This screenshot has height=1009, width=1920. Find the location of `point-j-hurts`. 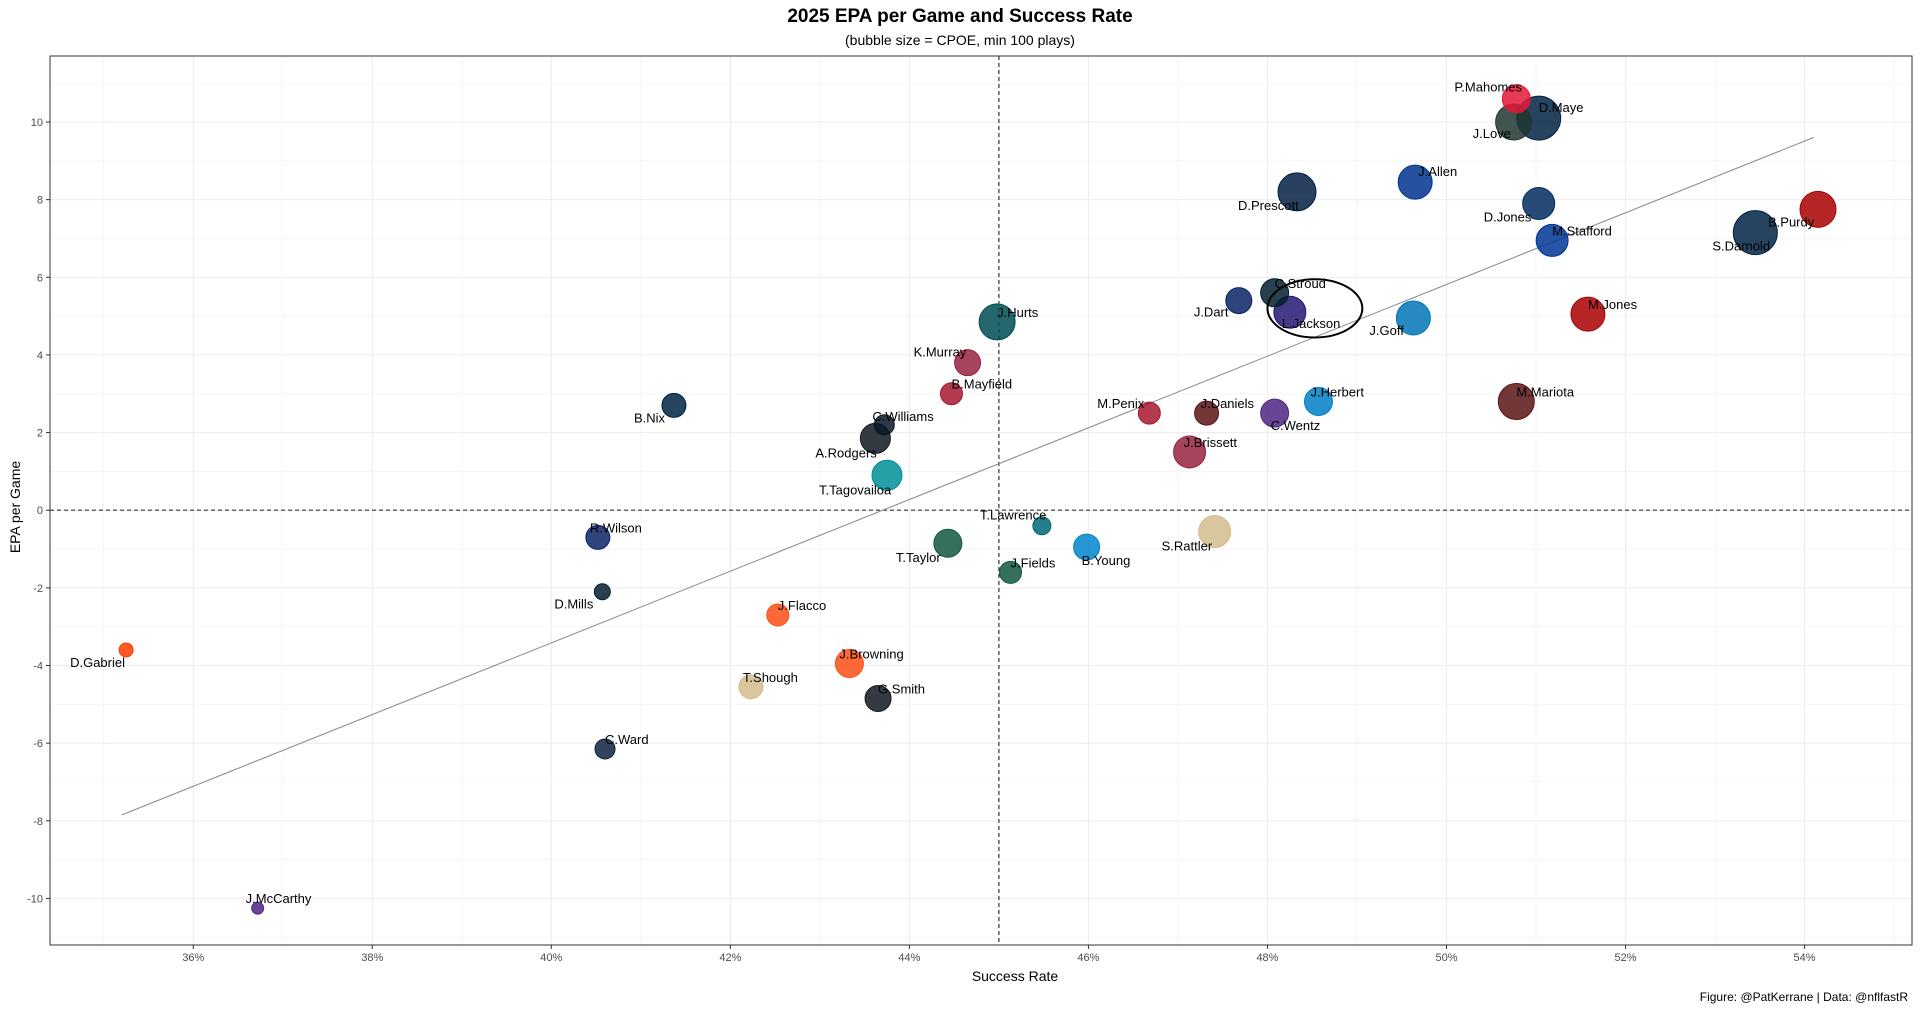

point-j-hurts is located at coordinates (997, 322).